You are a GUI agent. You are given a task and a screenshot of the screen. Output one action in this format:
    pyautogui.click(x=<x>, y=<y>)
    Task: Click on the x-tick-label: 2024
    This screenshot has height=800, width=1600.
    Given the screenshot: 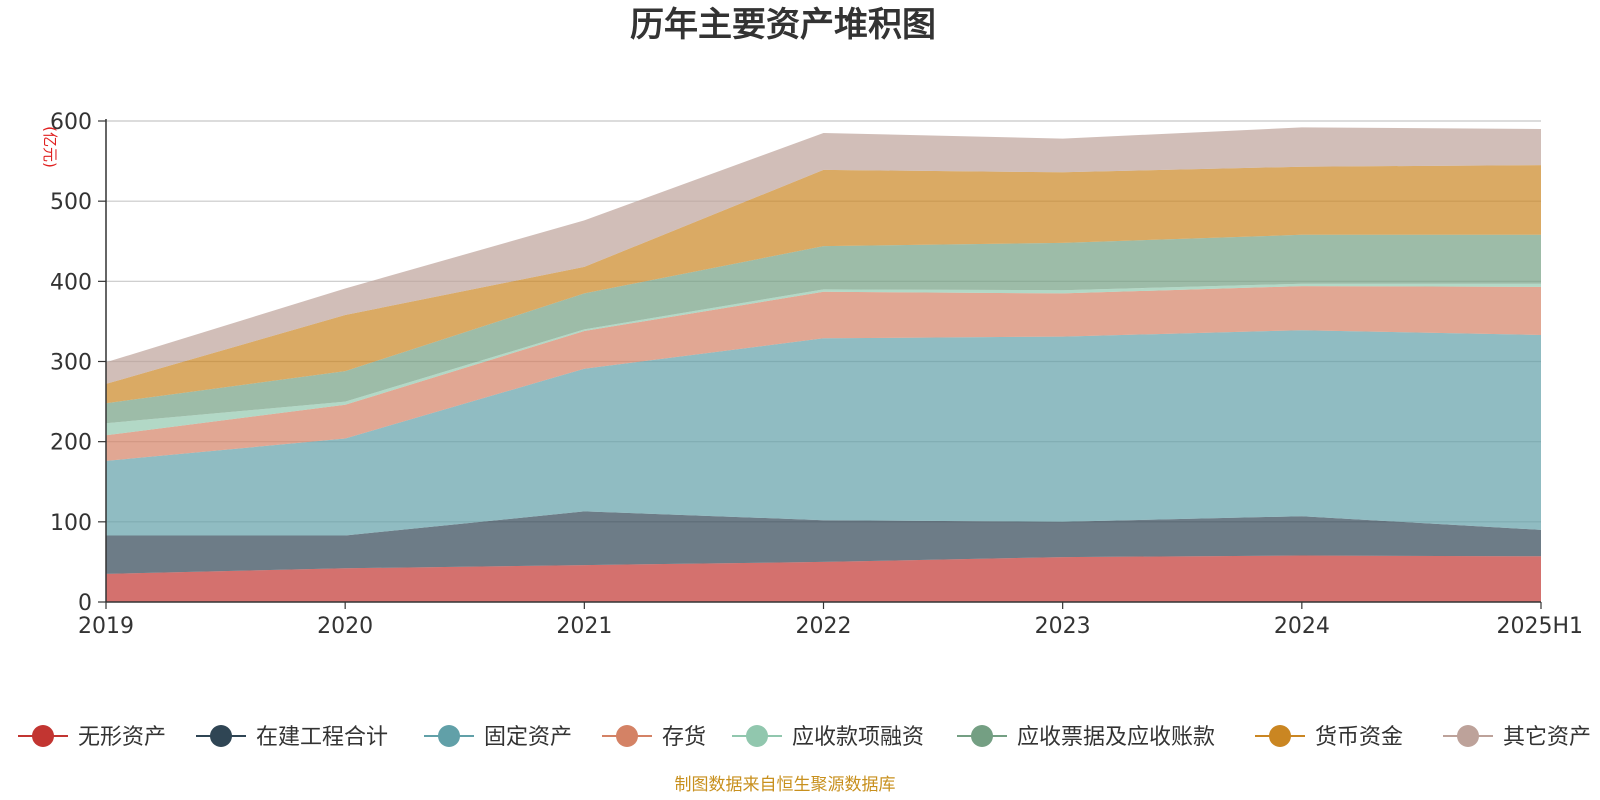 What is the action you would take?
    pyautogui.click(x=1302, y=626)
    